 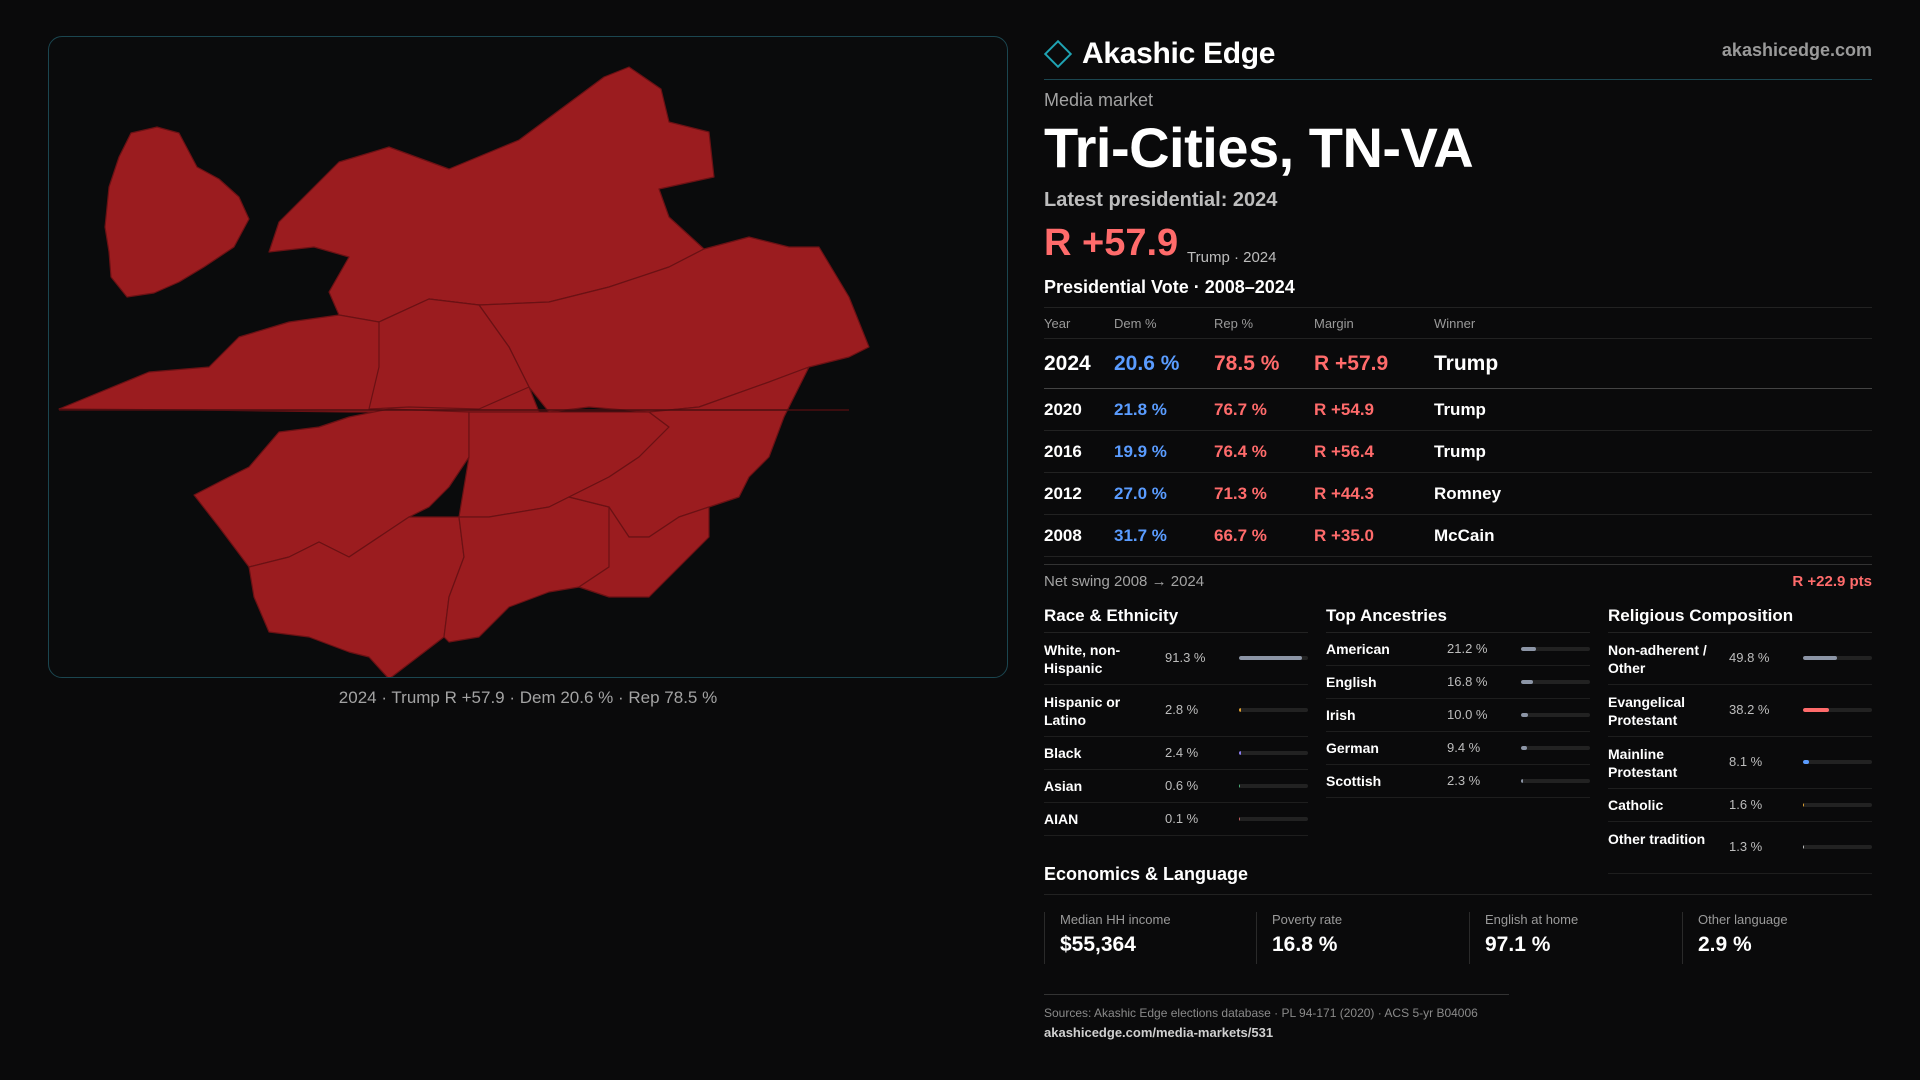 I want to click on demographic-row: American 21.2 %, so click(x=1458, y=649).